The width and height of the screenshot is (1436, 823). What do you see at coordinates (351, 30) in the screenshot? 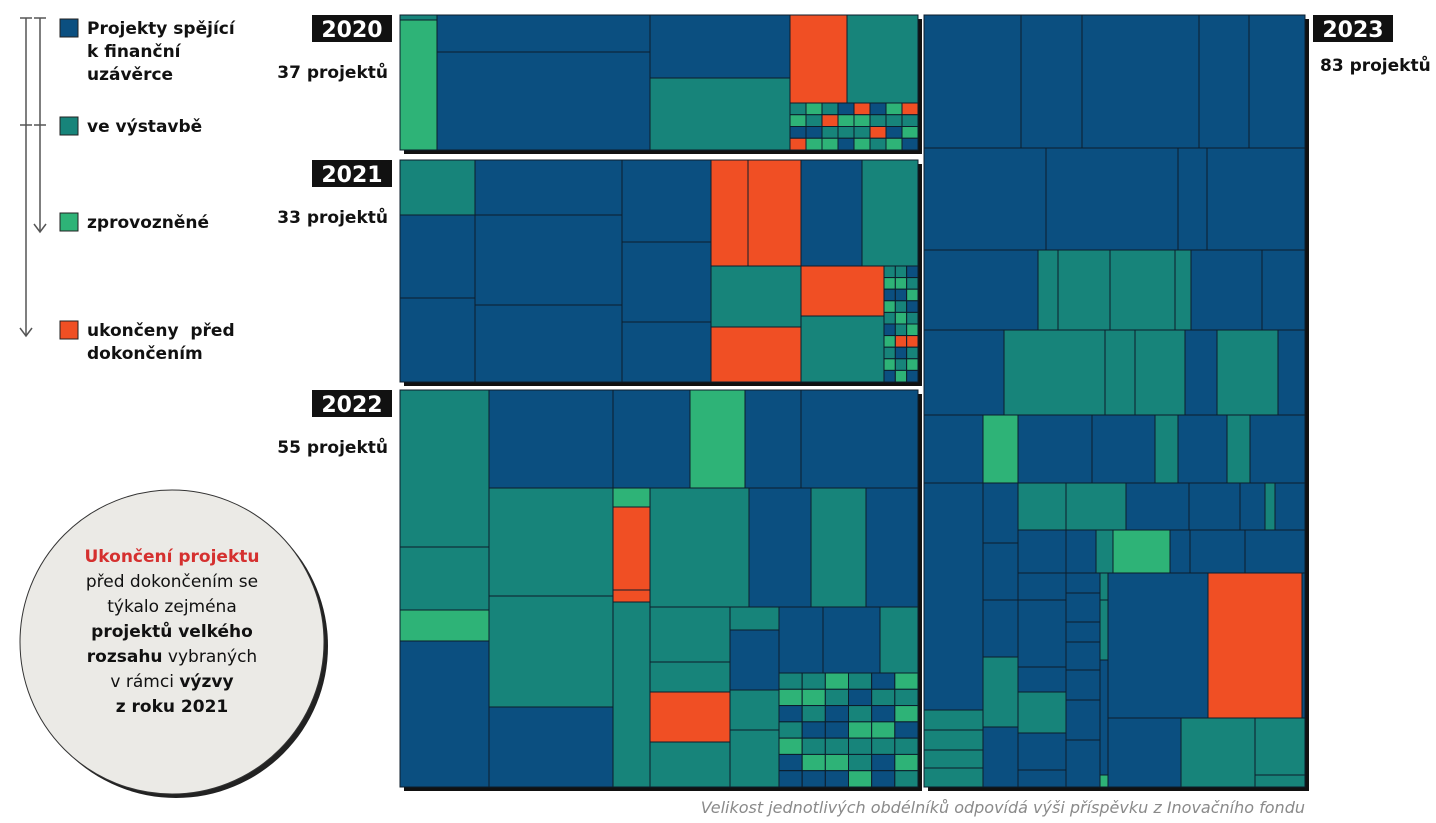
I see `year-label: 2020` at bounding box center [351, 30].